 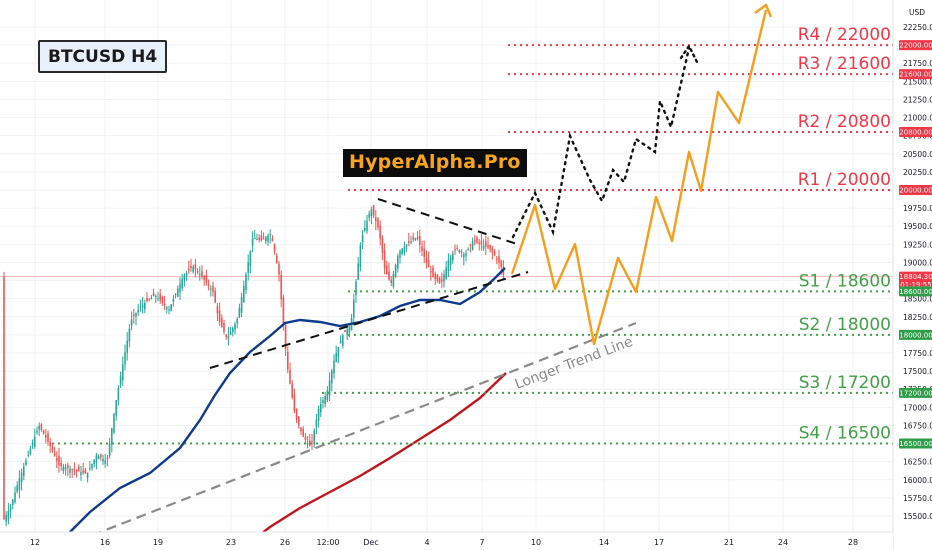 What do you see at coordinates (917, 317) in the screenshot?
I see `price-tick-label: 18250.00` at bounding box center [917, 317].